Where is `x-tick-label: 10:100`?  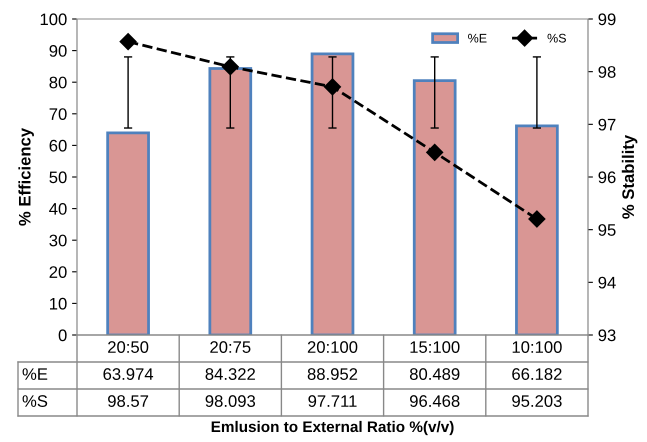 x-tick-label: 10:100 is located at coordinates (537, 347).